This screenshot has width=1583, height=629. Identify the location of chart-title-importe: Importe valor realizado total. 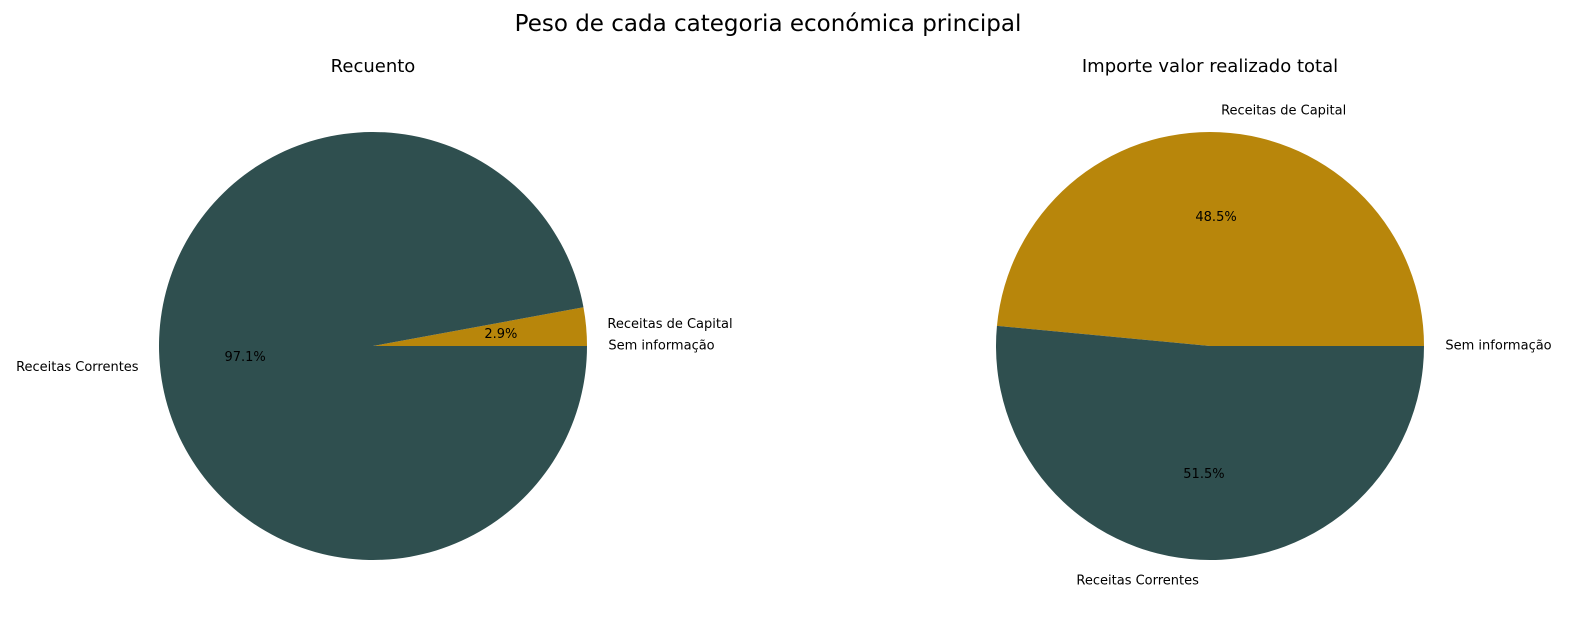
(1210, 66).